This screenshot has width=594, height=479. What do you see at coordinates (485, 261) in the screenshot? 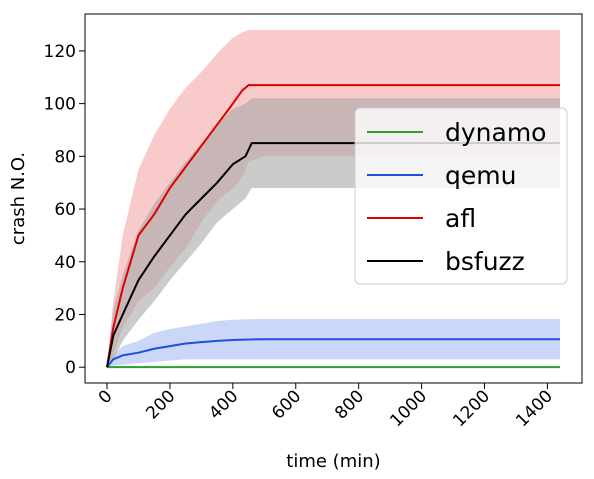
I see `legend-label-bsfuzz: bsfuzz` at bounding box center [485, 261].